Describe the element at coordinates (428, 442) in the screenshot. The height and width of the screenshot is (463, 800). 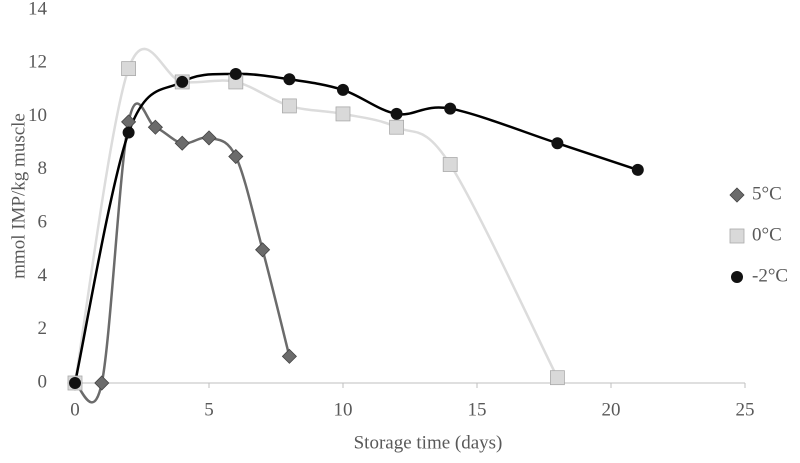
I see `x-axis-label: Storage time (days)` at that location.